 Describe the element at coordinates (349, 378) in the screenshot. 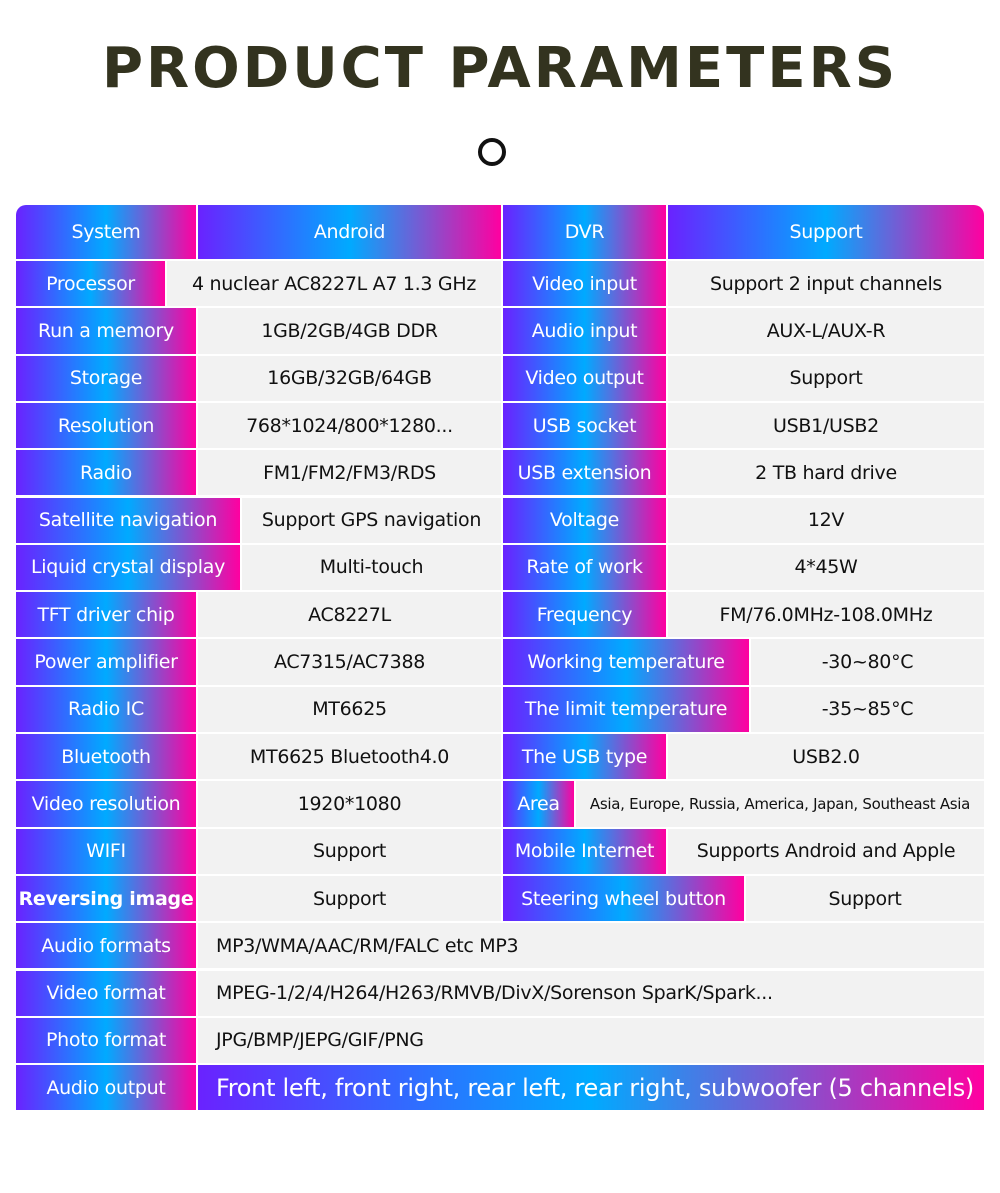

I see `param-value: 16GB/32GB/64GB` at that location.